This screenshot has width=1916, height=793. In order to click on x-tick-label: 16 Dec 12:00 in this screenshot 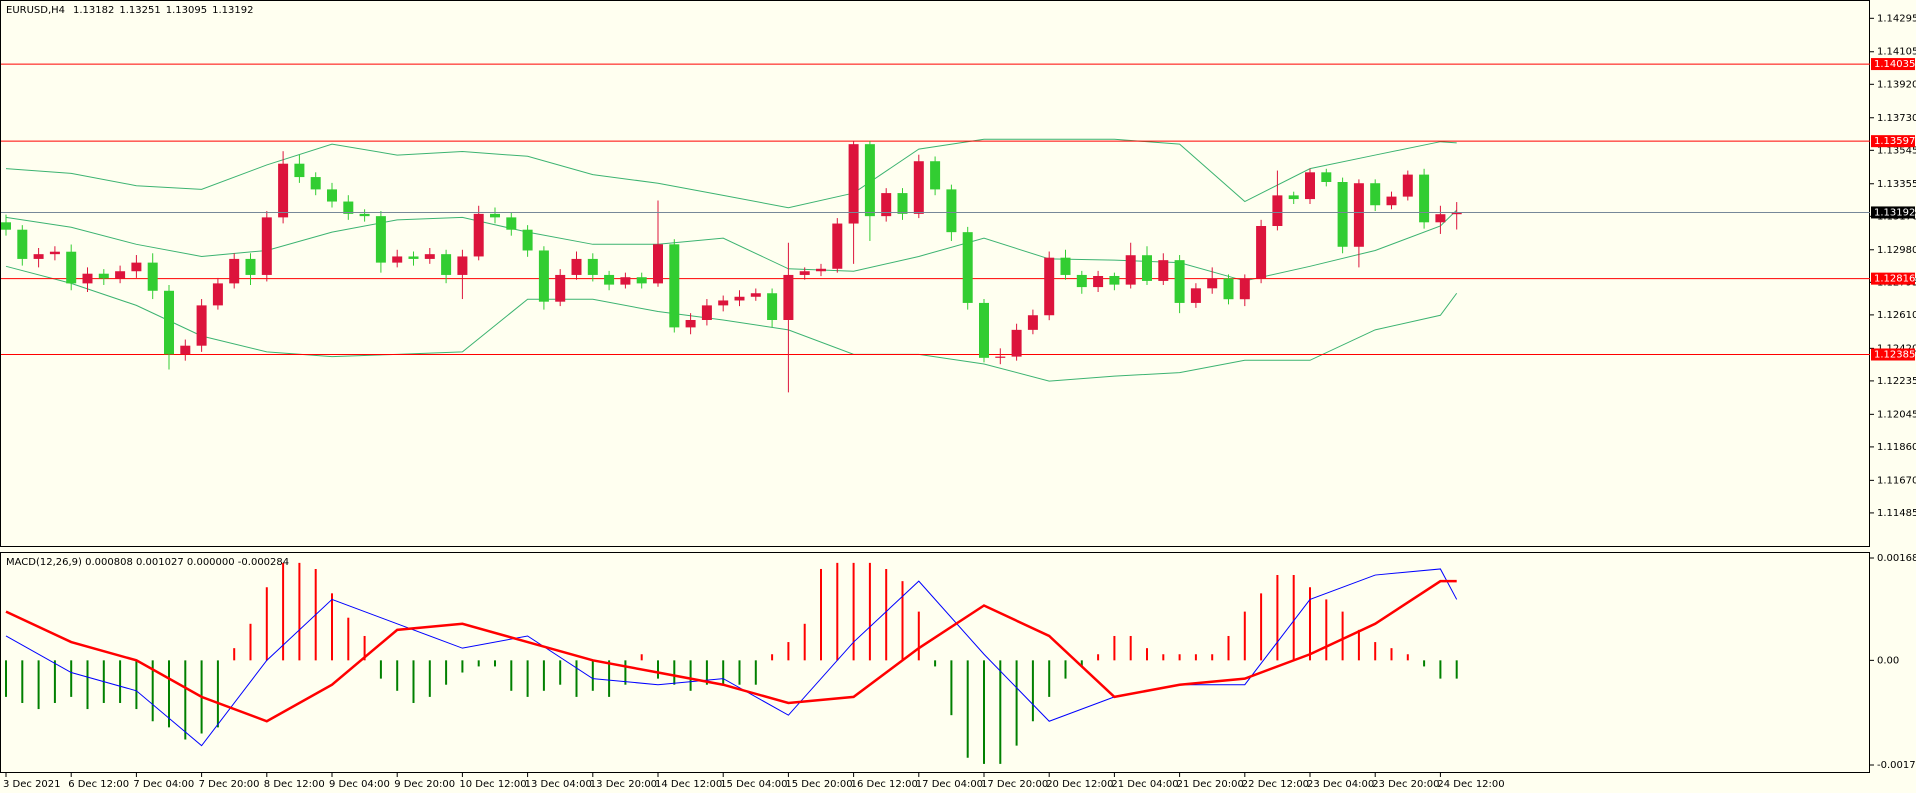, I will do `click(884, 784)`.